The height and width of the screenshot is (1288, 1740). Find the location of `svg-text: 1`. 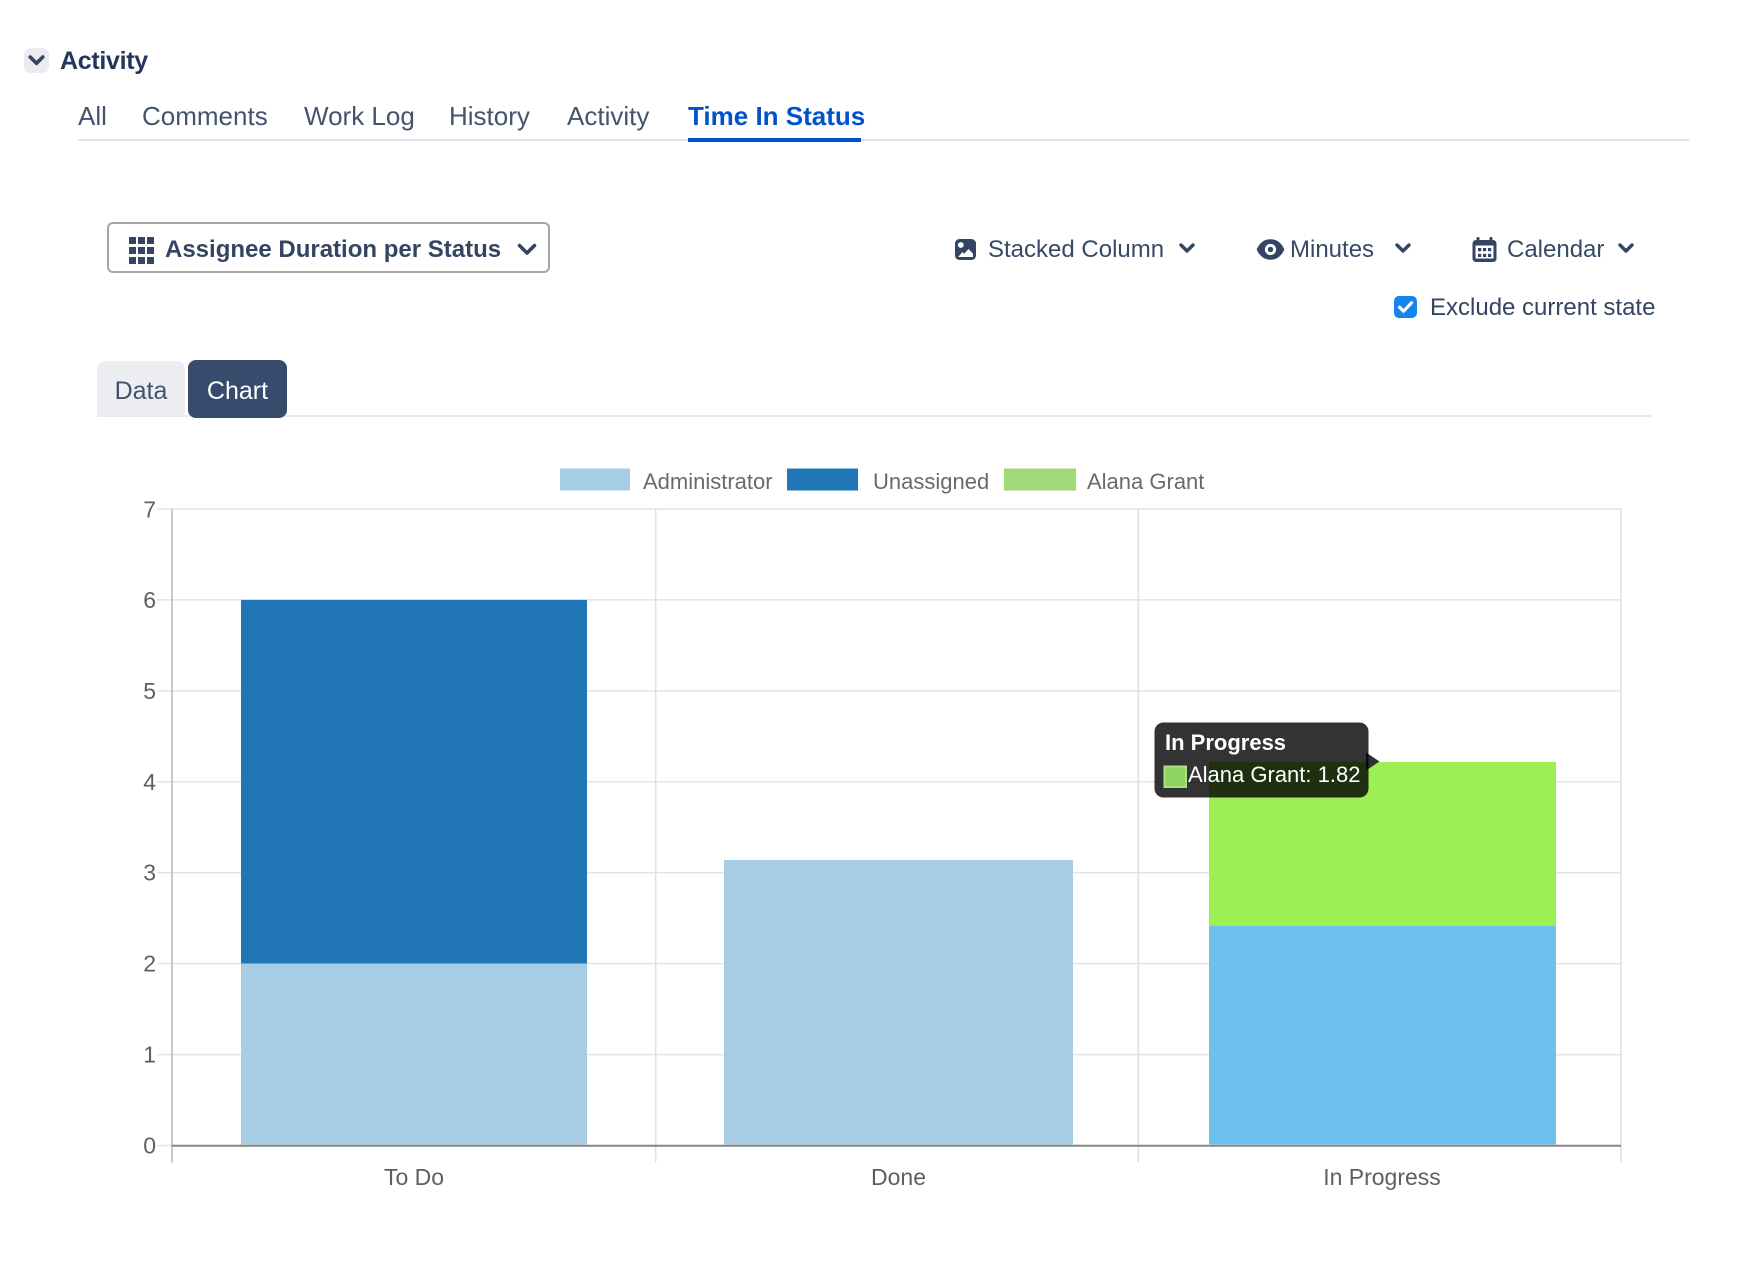

svg-text: 1 is located at coordinates (149, 1055).